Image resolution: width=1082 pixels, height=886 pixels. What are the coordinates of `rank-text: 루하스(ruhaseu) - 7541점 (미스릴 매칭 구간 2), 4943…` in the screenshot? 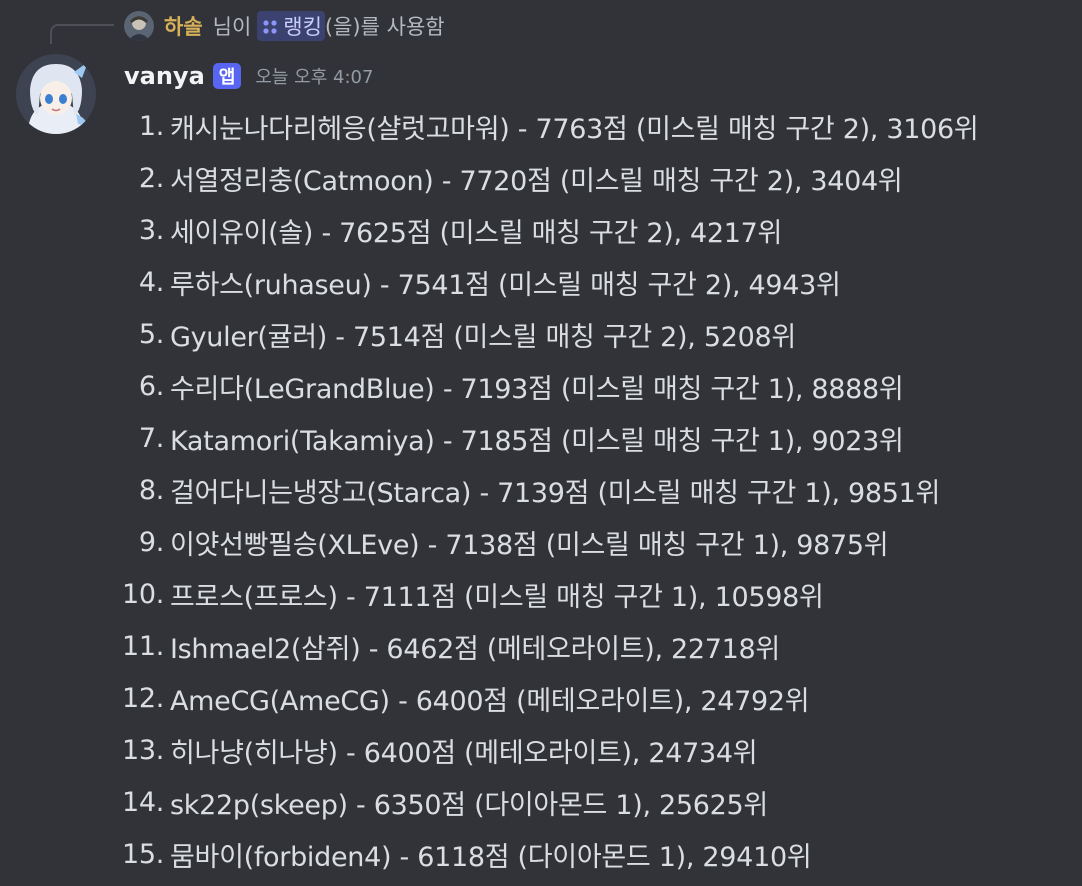 It's located at (505, 285).